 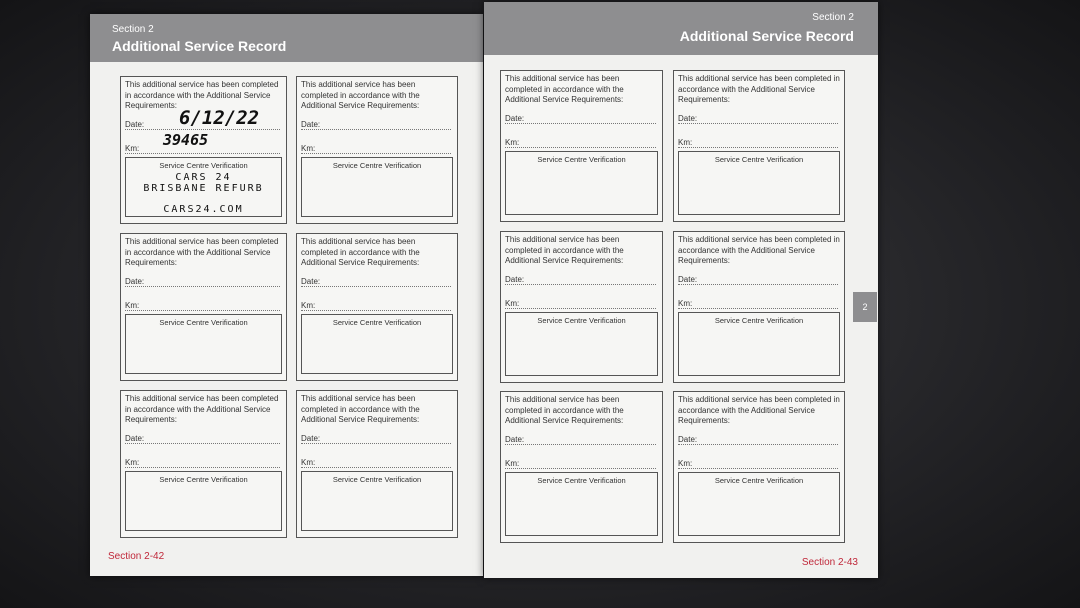 What do you see at coordinates (219, 118) in the screenshot?
I see `handwritten-date: 6/12/22` at bounding box center [219, 118].